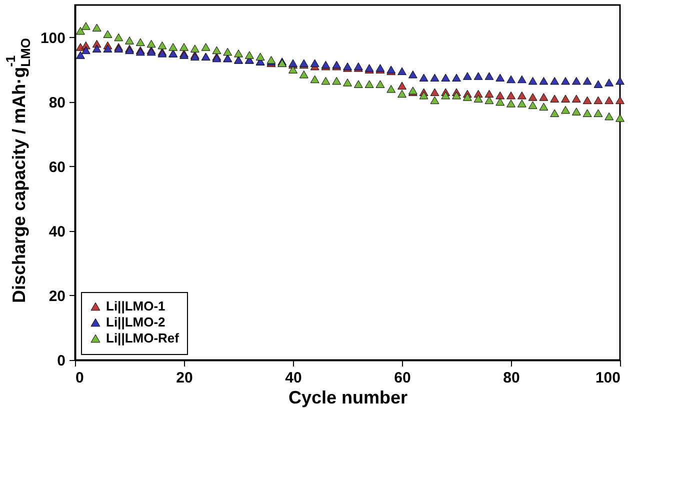 The height and width of the screenshot is (481, 677). Describe the element at coordinates (53, 38) in the screenshot. I see `y-tick-label: 100` at that location.